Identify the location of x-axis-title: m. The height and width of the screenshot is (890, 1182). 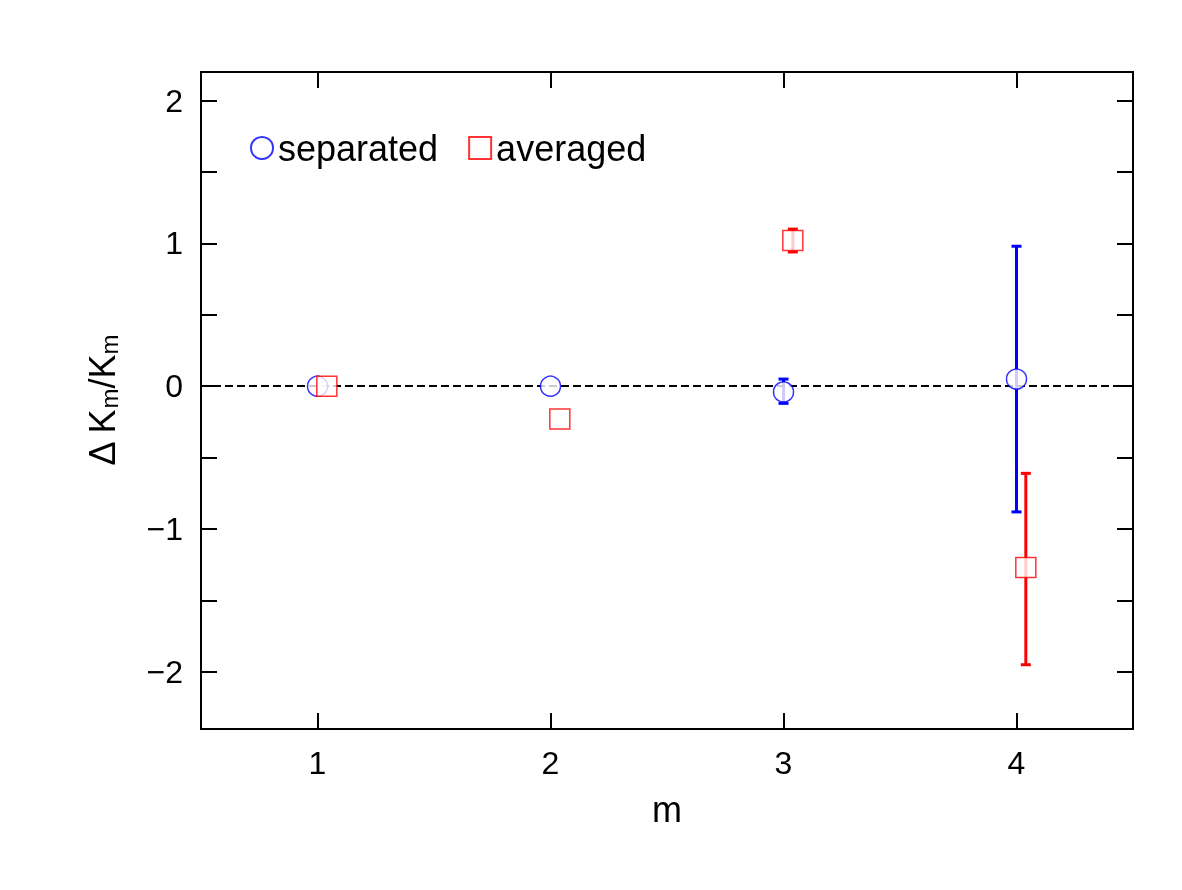
(667, 809).